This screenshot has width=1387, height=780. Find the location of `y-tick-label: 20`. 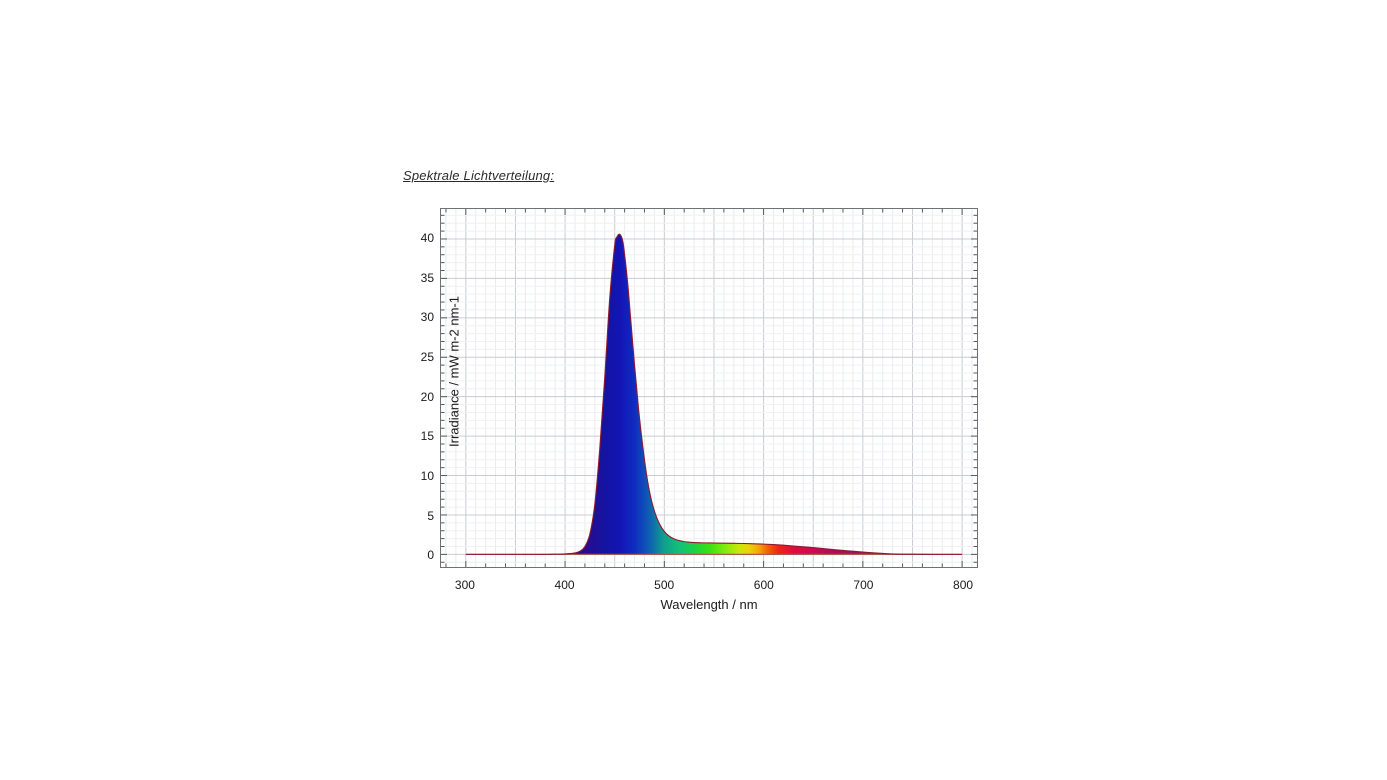

y-tick-label: 20 is located at coordinates (427, 396).